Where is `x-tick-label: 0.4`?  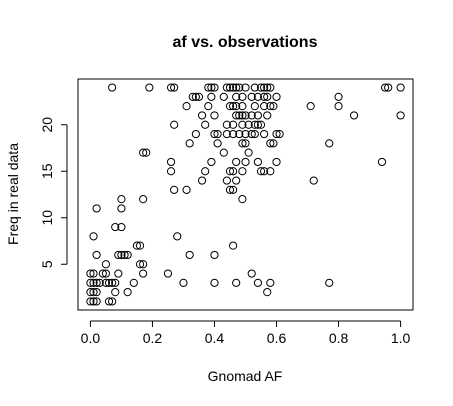 x-tick-label: 0.4 is located at coordinates (215, 338).